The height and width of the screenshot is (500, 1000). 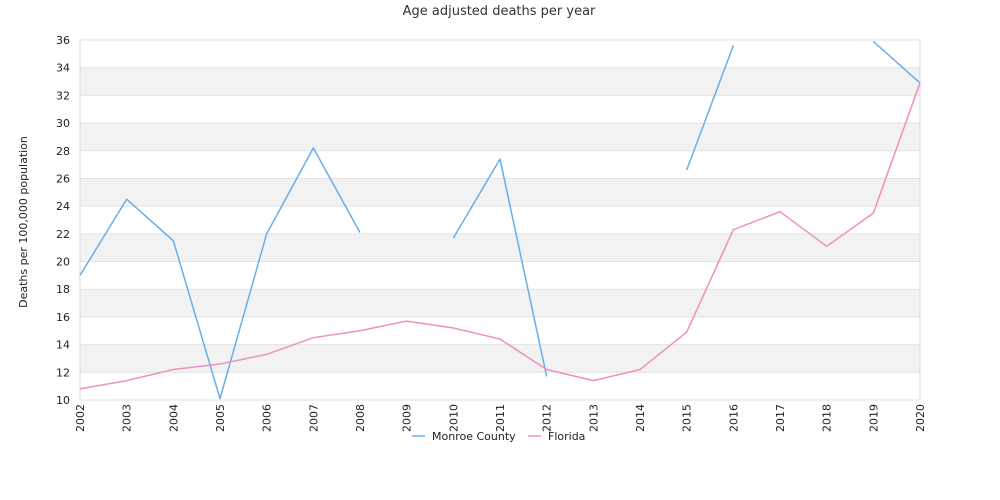 I want to click on x-tick-label: 2019, so click(x=873, y=418).